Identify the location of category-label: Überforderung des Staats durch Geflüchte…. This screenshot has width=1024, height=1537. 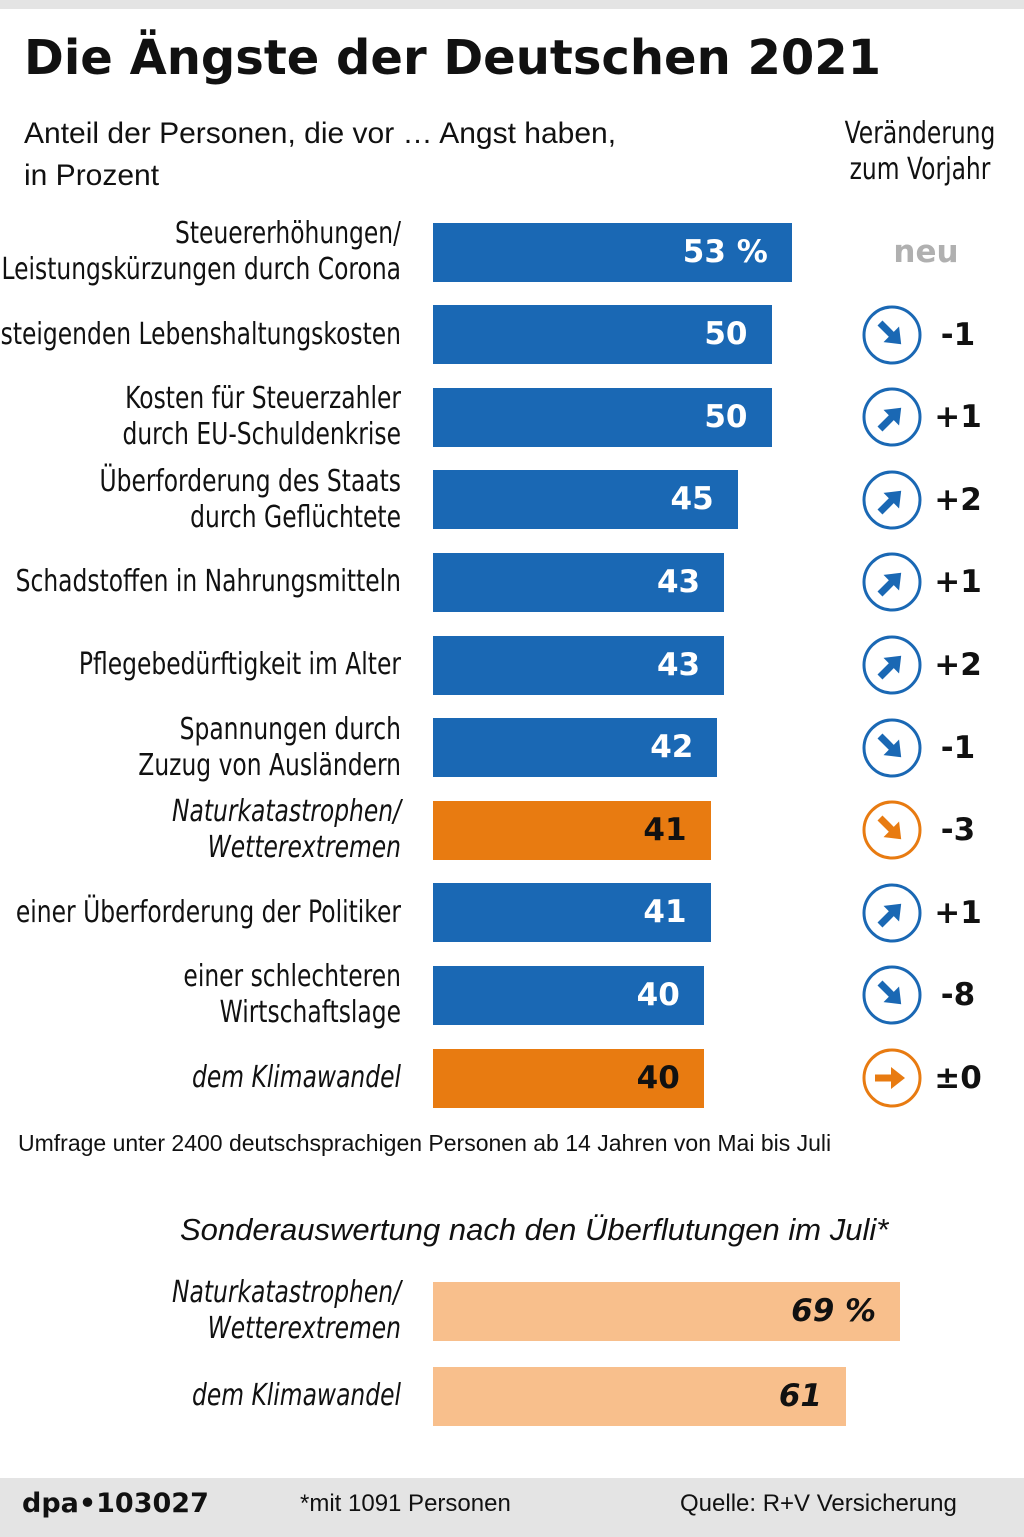
(250, 499).